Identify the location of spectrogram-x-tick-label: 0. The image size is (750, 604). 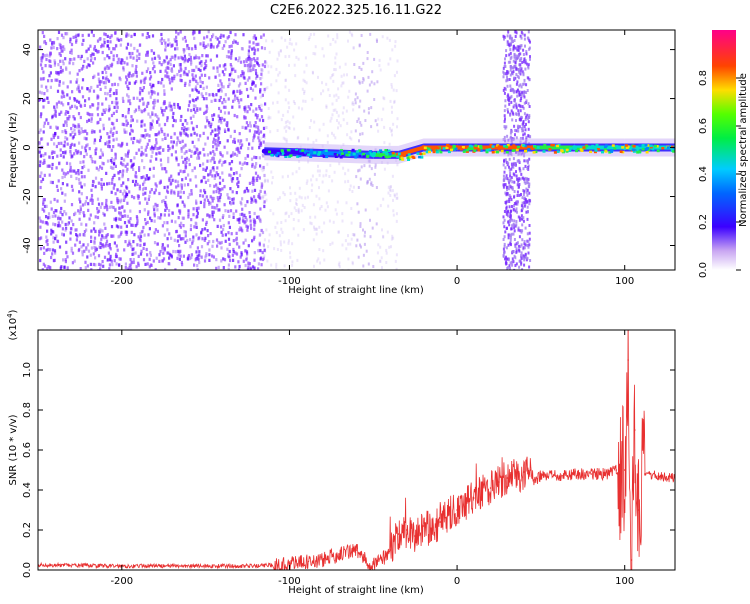
(457, 281).